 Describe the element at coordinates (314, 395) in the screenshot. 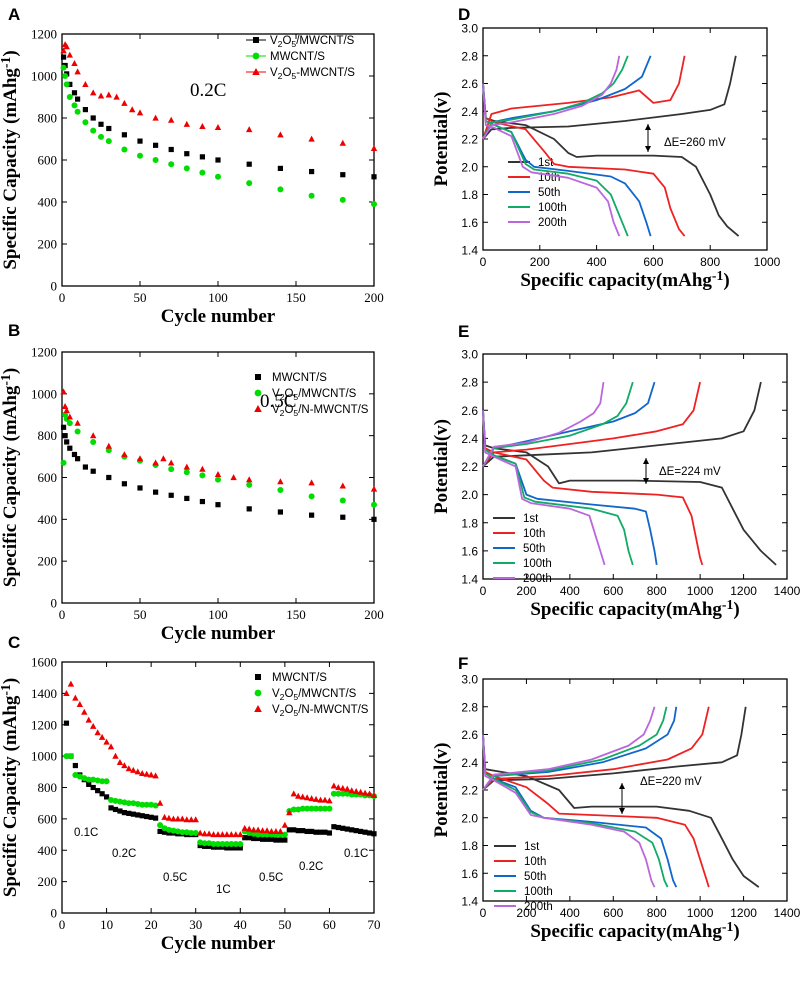

I see `legend-label: V2O5/MWCNT/S` at that location.